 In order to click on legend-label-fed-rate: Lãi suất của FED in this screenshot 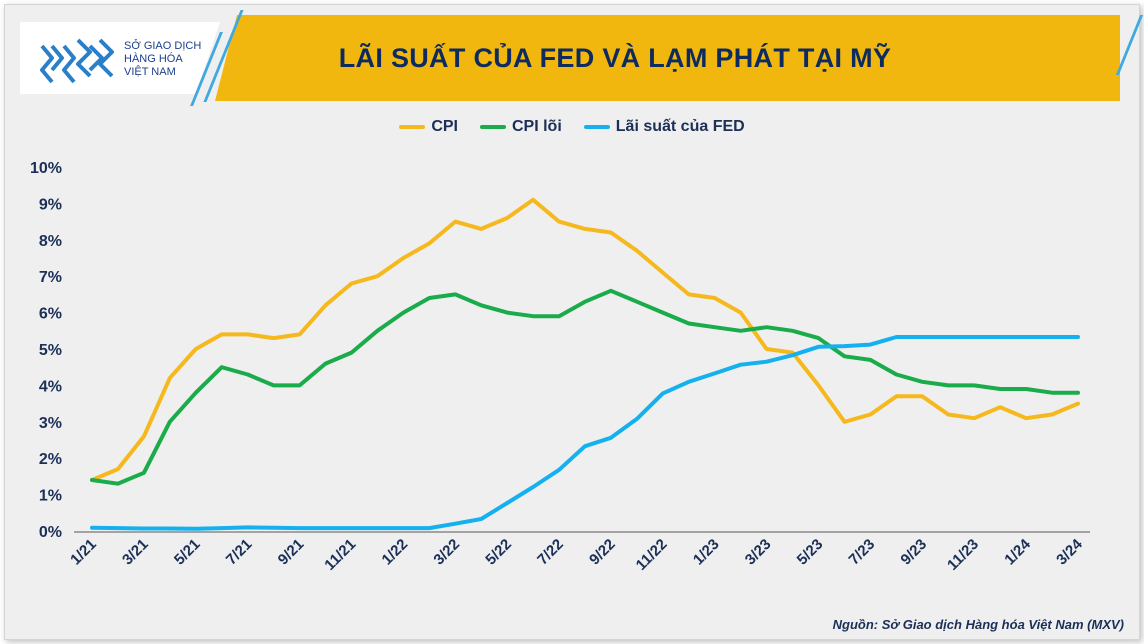, I will do `click(680, 126)`.